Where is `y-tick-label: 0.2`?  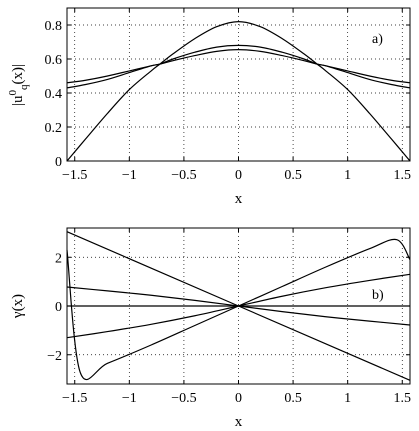 y-tick-label: 0.2 is located at coordinates (54, 128).